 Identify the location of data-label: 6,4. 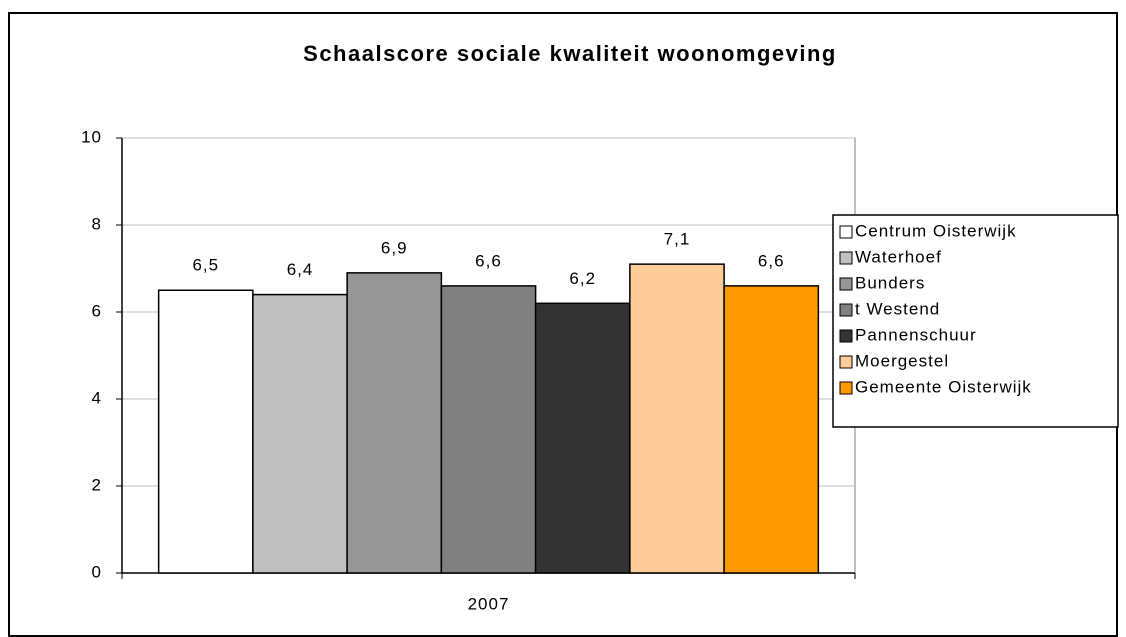
(300, 269).